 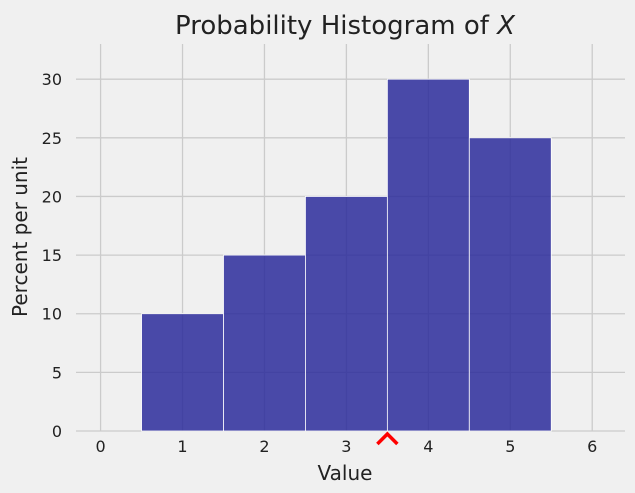 I want to click on mean-marker-caret, so click(x=387, y=438).